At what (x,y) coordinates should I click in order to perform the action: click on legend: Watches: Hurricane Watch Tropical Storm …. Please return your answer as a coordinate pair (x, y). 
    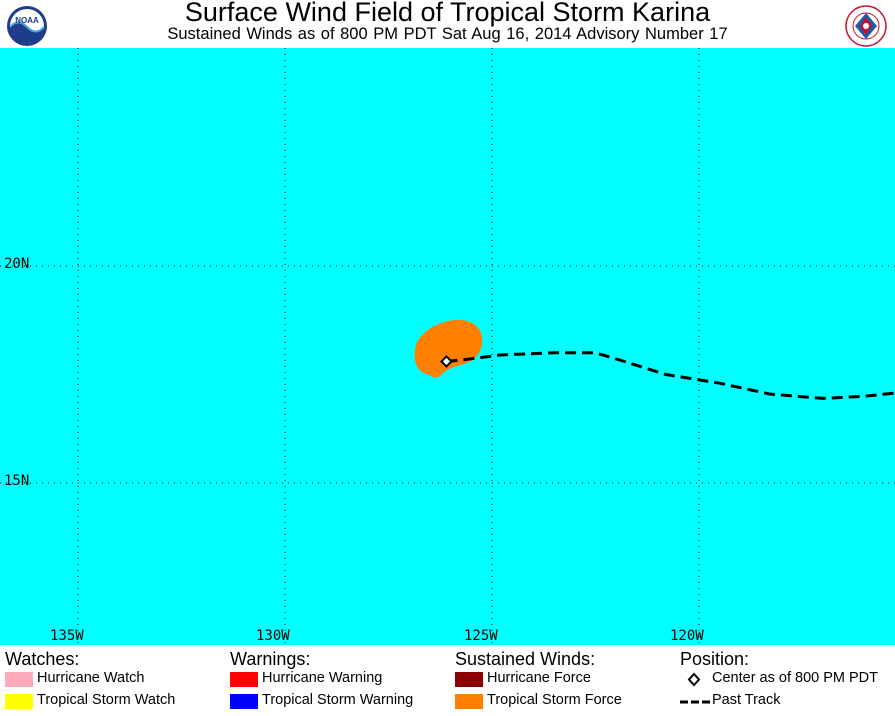
    Looking at the image, I should click on (447, 680).